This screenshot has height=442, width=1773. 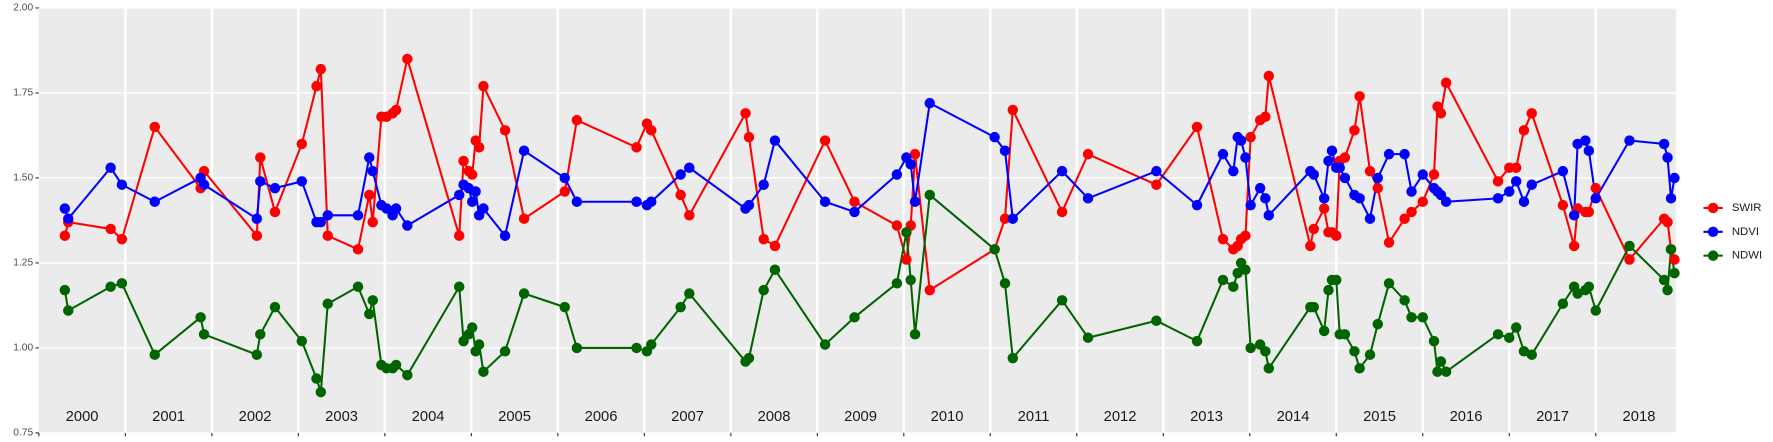 I want to click on x-tick-label: 2009, so click(x=860, y=417).